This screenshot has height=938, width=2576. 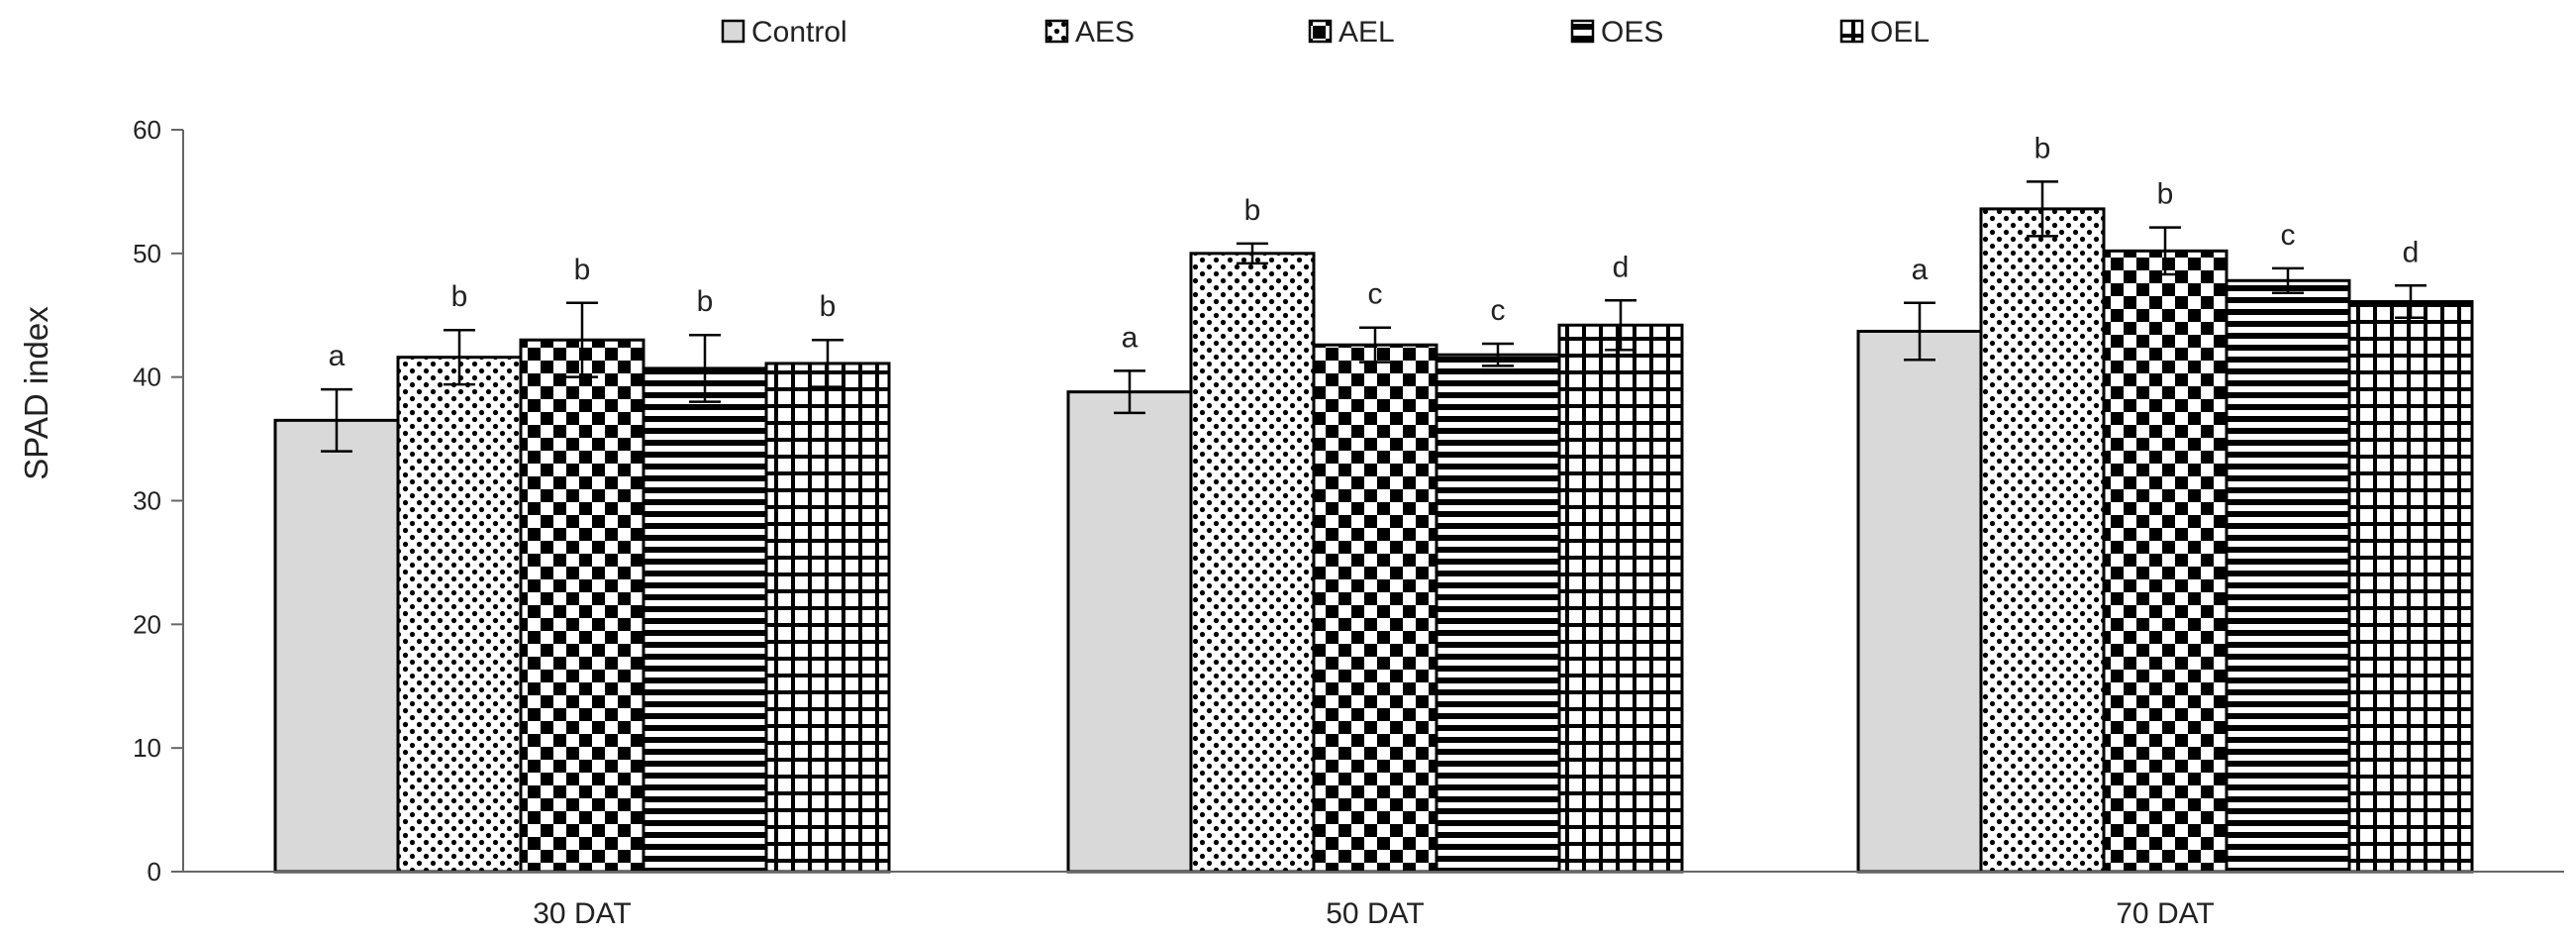 I want to click on legend-item-oes: OES, so click(x=1617, y=33).